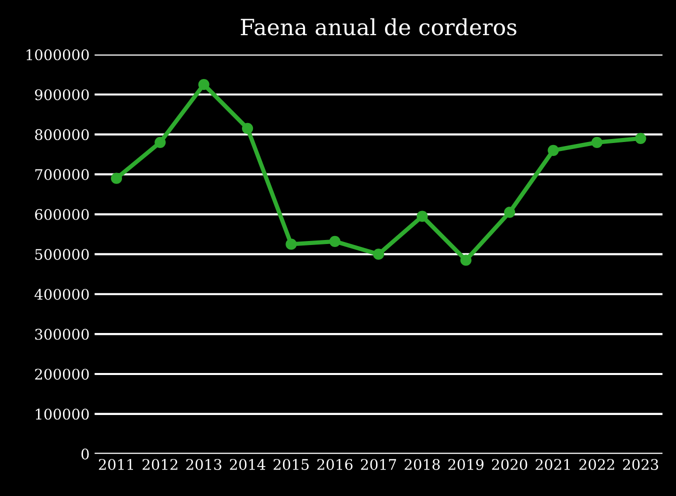 Image resolution: width=676 pixels, height=496 pixels. Describe the element at coordinates (62, 94) in the screenshot. I see `y-tick-label: 900000` at that location.